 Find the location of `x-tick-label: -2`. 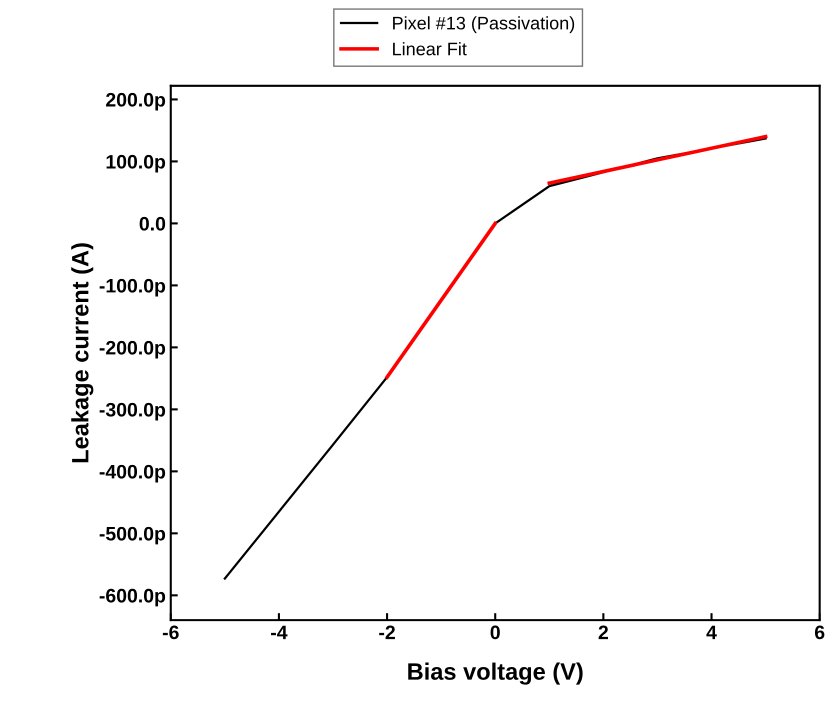

x-tick-label: -2 is located at coordinates (387, 633).